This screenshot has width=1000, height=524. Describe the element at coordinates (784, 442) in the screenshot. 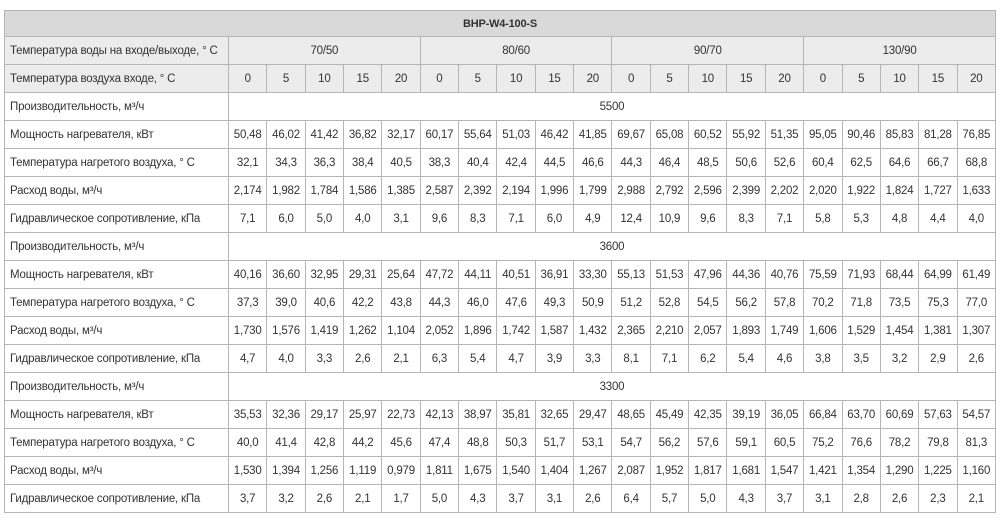

I see `table-cell: 60,5` at that location.